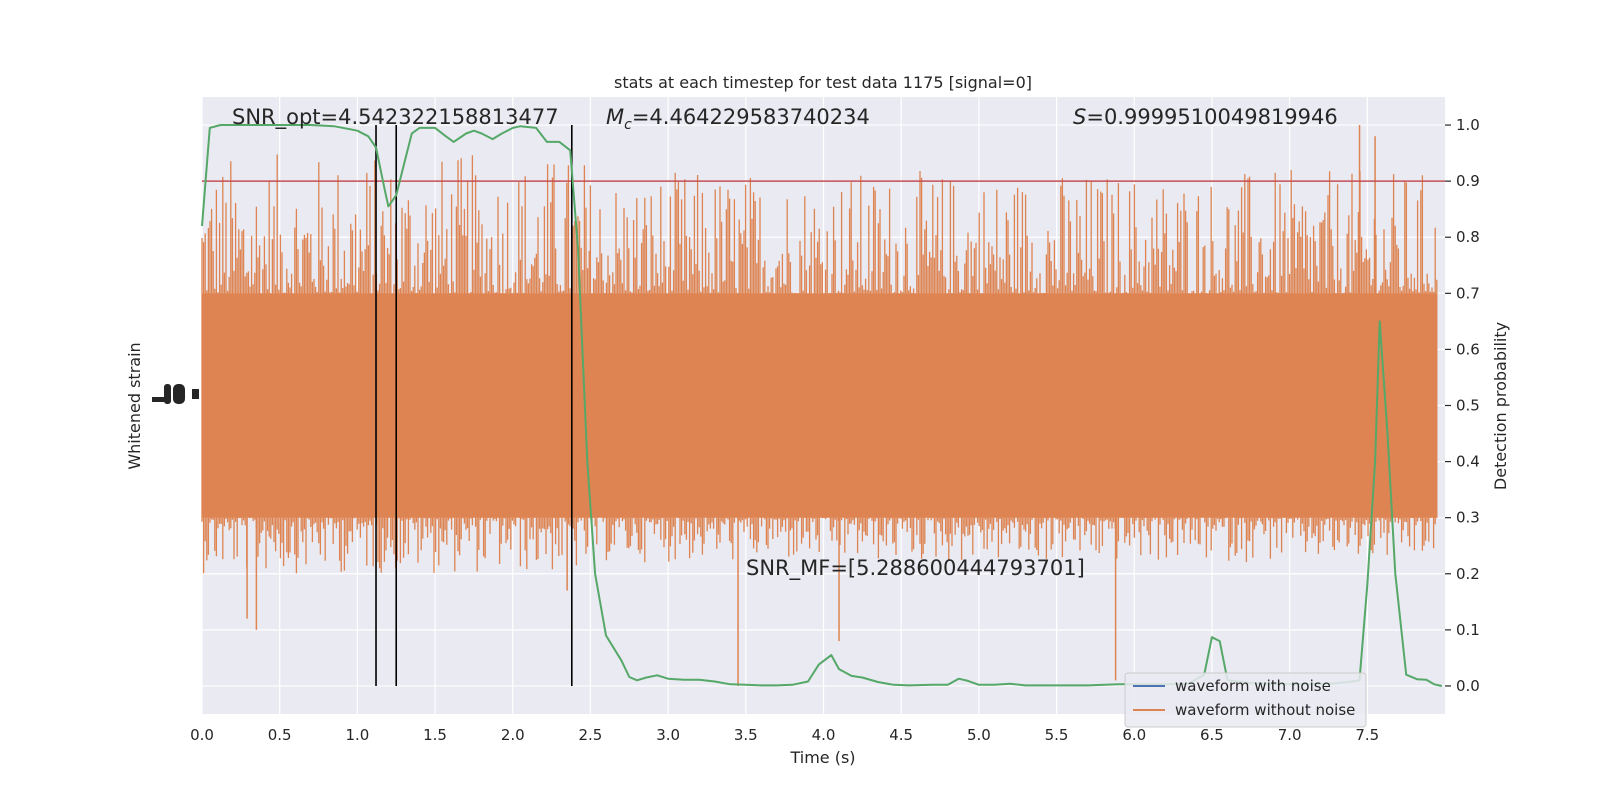 The width and height of the screenshot is (1600, 800). Describe the element at coordinates (1367, 735) in the screenshot. I see `x-tick-label-15: 7.5` at that location.